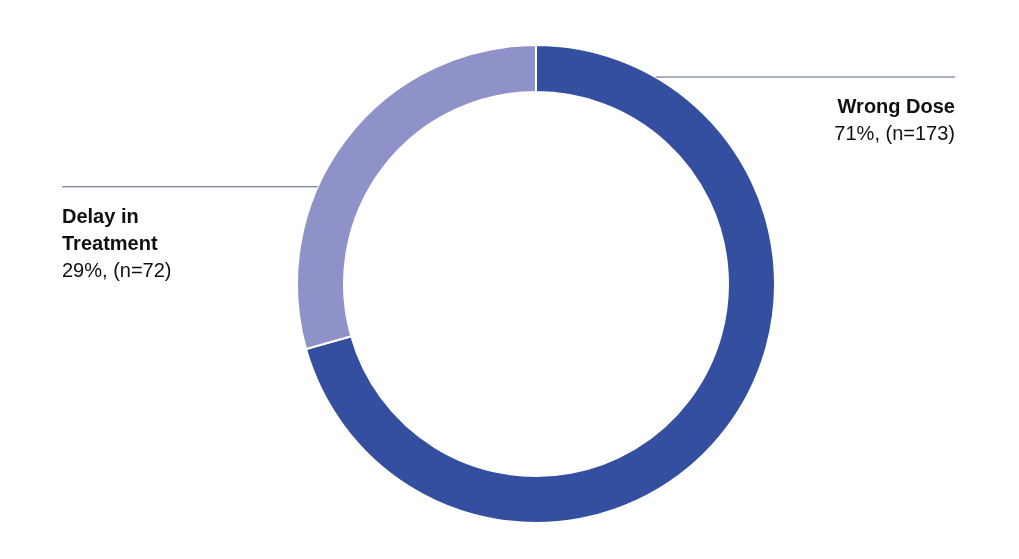 Image resolution: width=1019 pixels, height=559 pixels. I want to click on slice-label: Wrong Dose, so click(896, 106).